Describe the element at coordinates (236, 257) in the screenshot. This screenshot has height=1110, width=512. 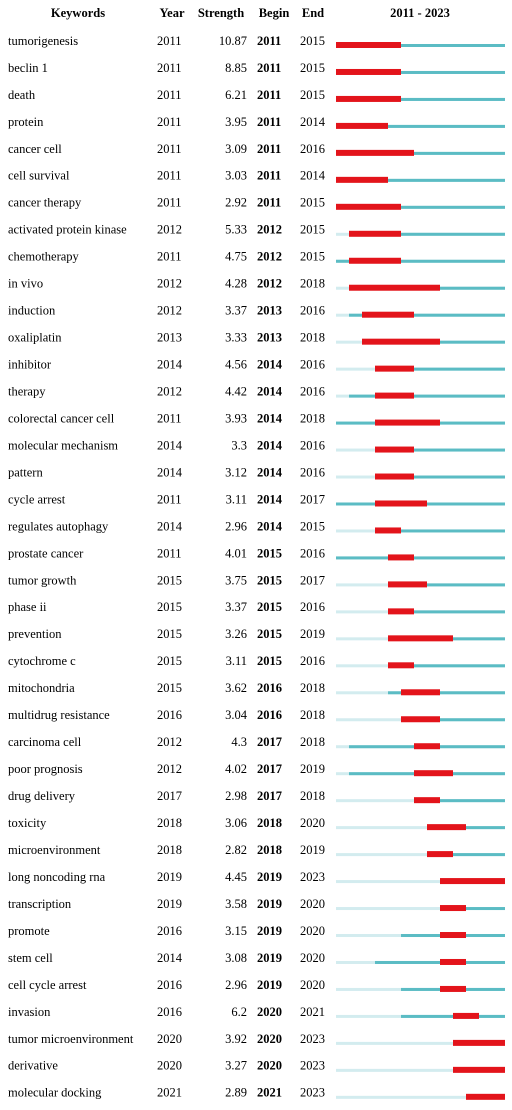
I see `strength: 4.75` at that location.